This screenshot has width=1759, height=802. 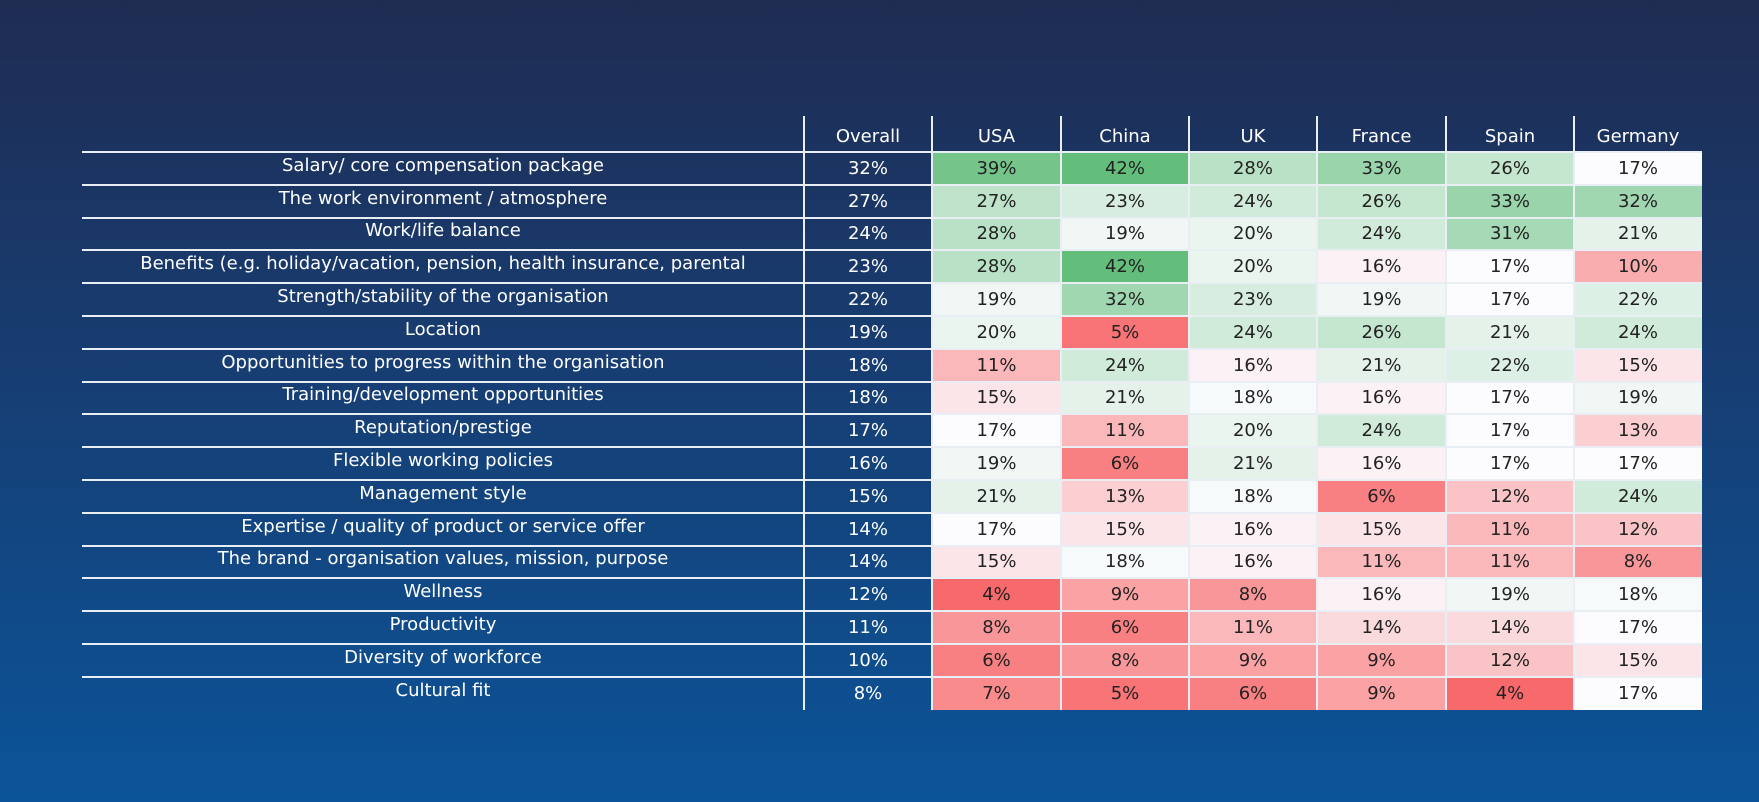 I want to click on heatmap-cell: 33%, so click(x=1510, y=201).